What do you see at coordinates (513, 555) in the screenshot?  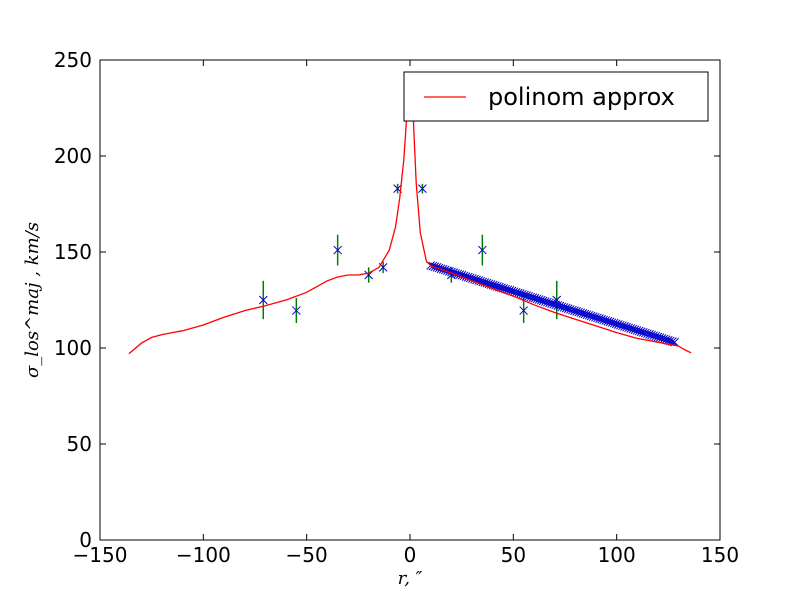 I see `x-tick-label: 50` at bounding box center [513, 555].